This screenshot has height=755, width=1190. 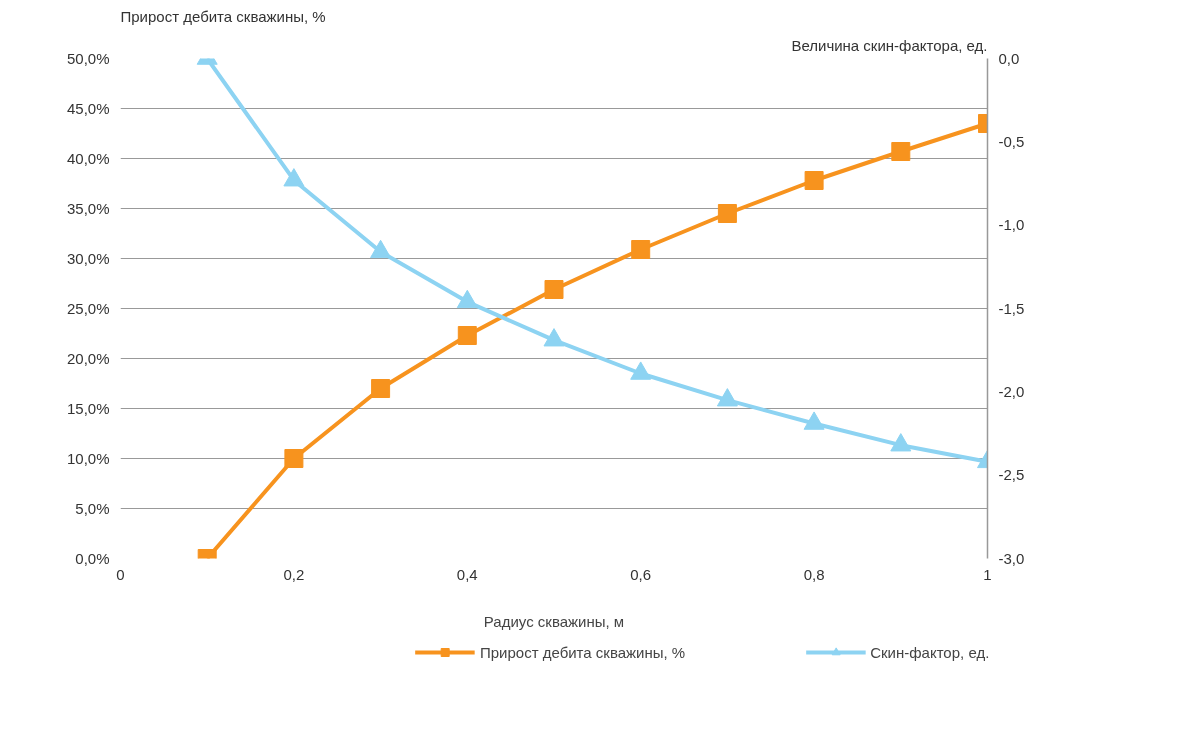 What do you see at coordinates (88, 408) in the screenshot?
I see `y-tick-label: 15,0%` at bounding box center [88, 408].